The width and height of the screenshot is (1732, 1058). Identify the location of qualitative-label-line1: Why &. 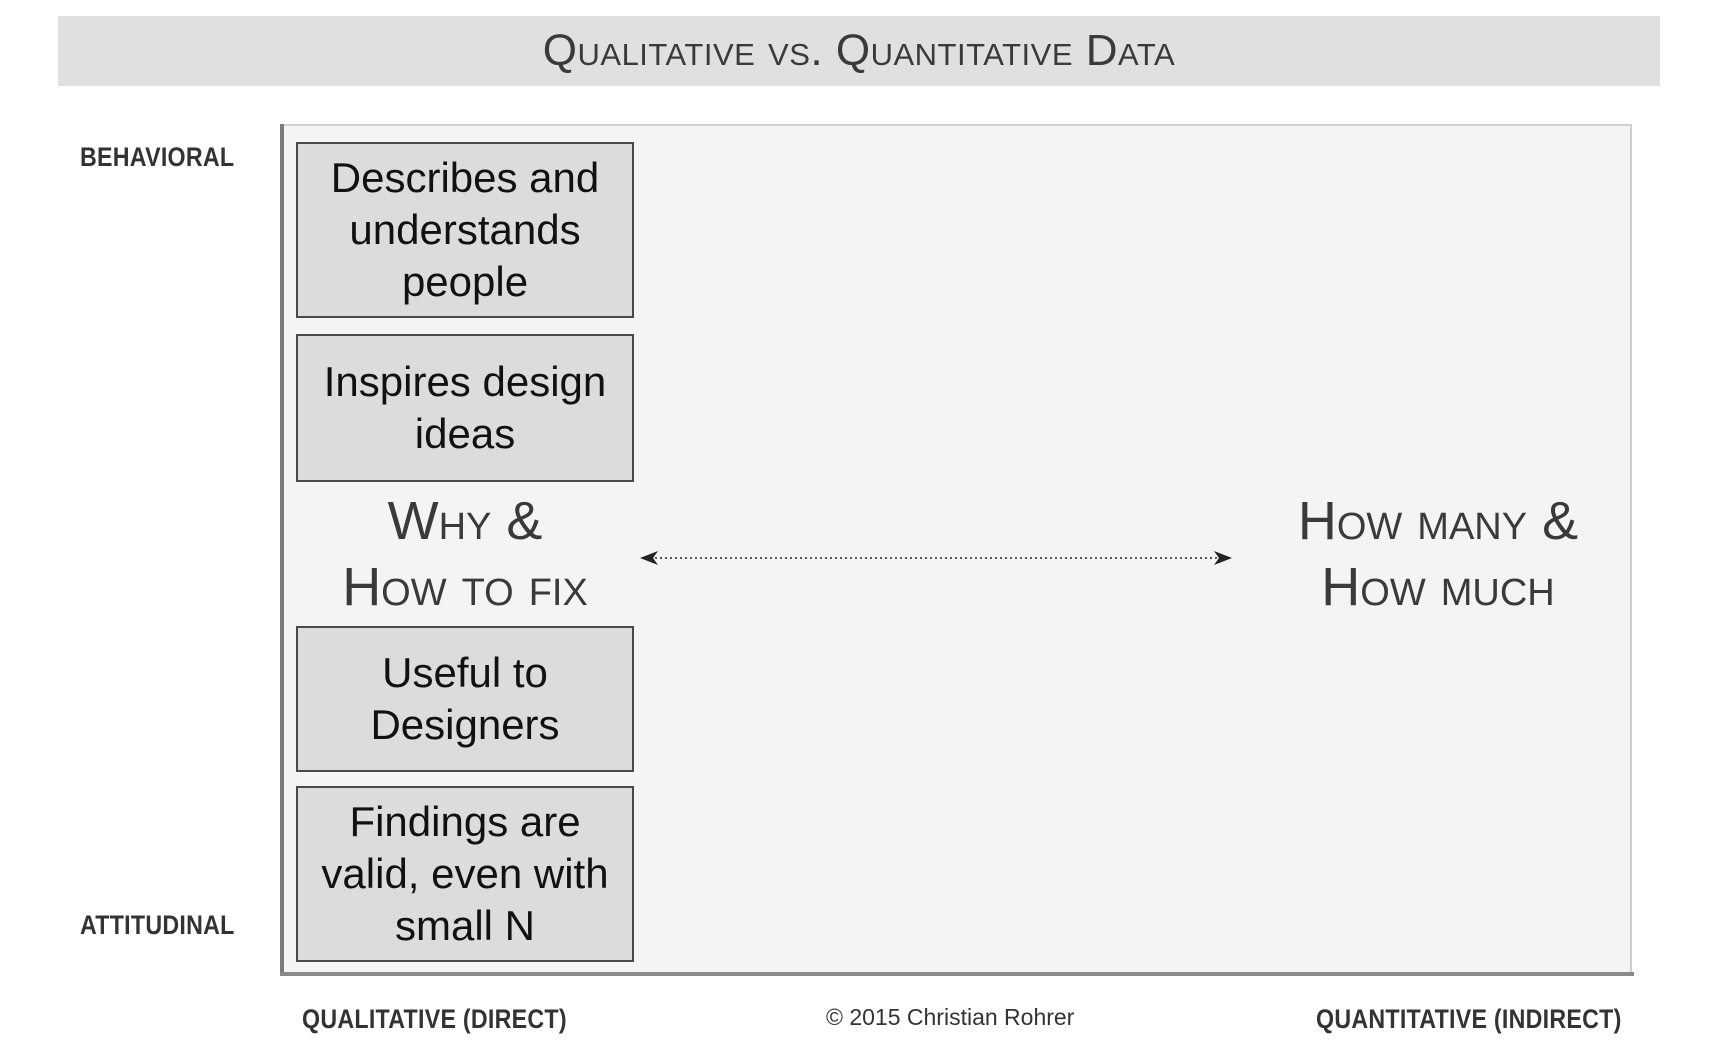
(465, 521).